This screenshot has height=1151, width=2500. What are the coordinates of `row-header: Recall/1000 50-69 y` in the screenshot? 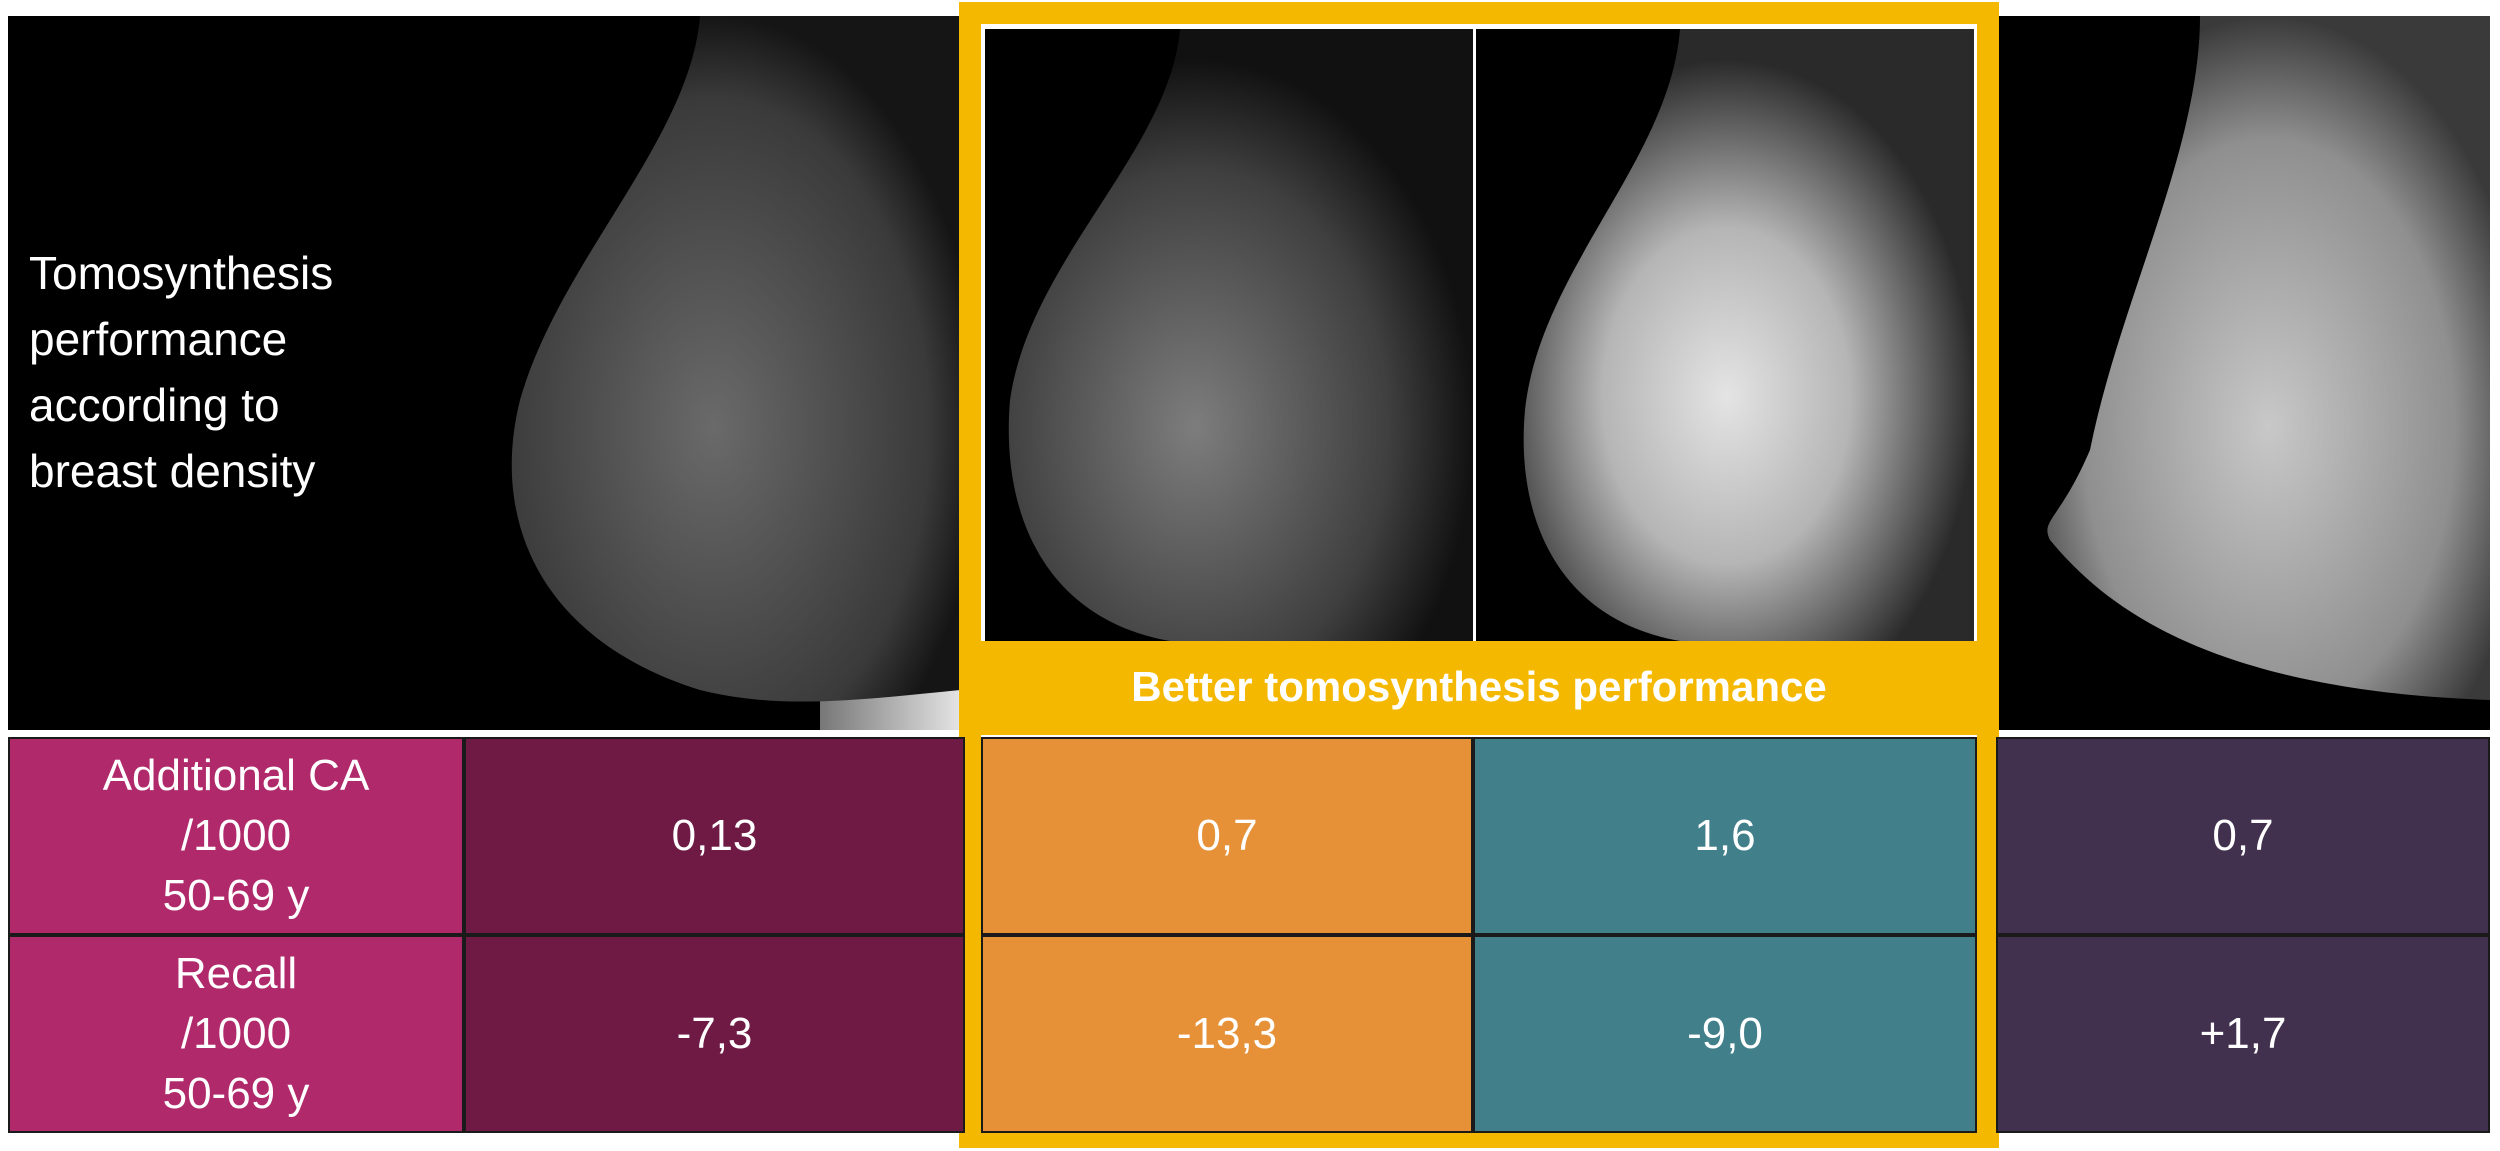 It's located at (236, 1034).